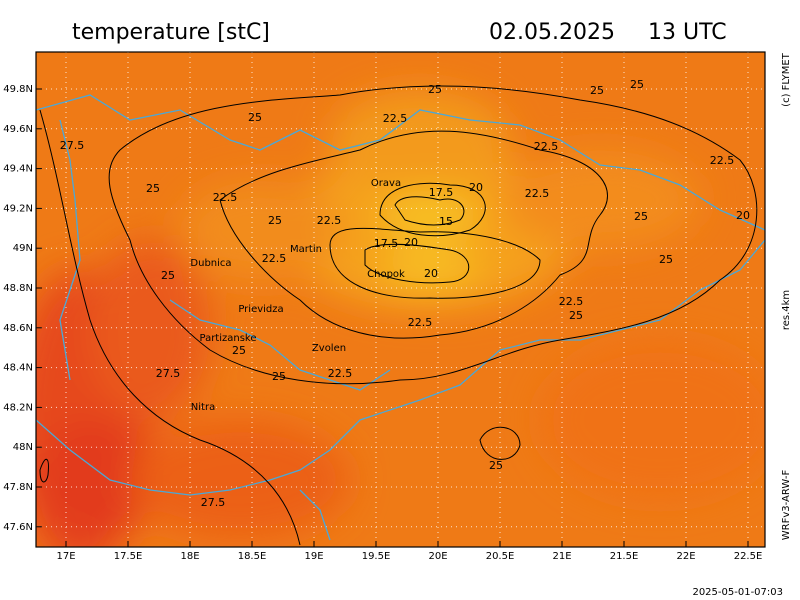 The image size is (800, 600). Describe the element at coordinates (376, 556) in the screenshot. I see `lon-label: 19.5E` at that location.